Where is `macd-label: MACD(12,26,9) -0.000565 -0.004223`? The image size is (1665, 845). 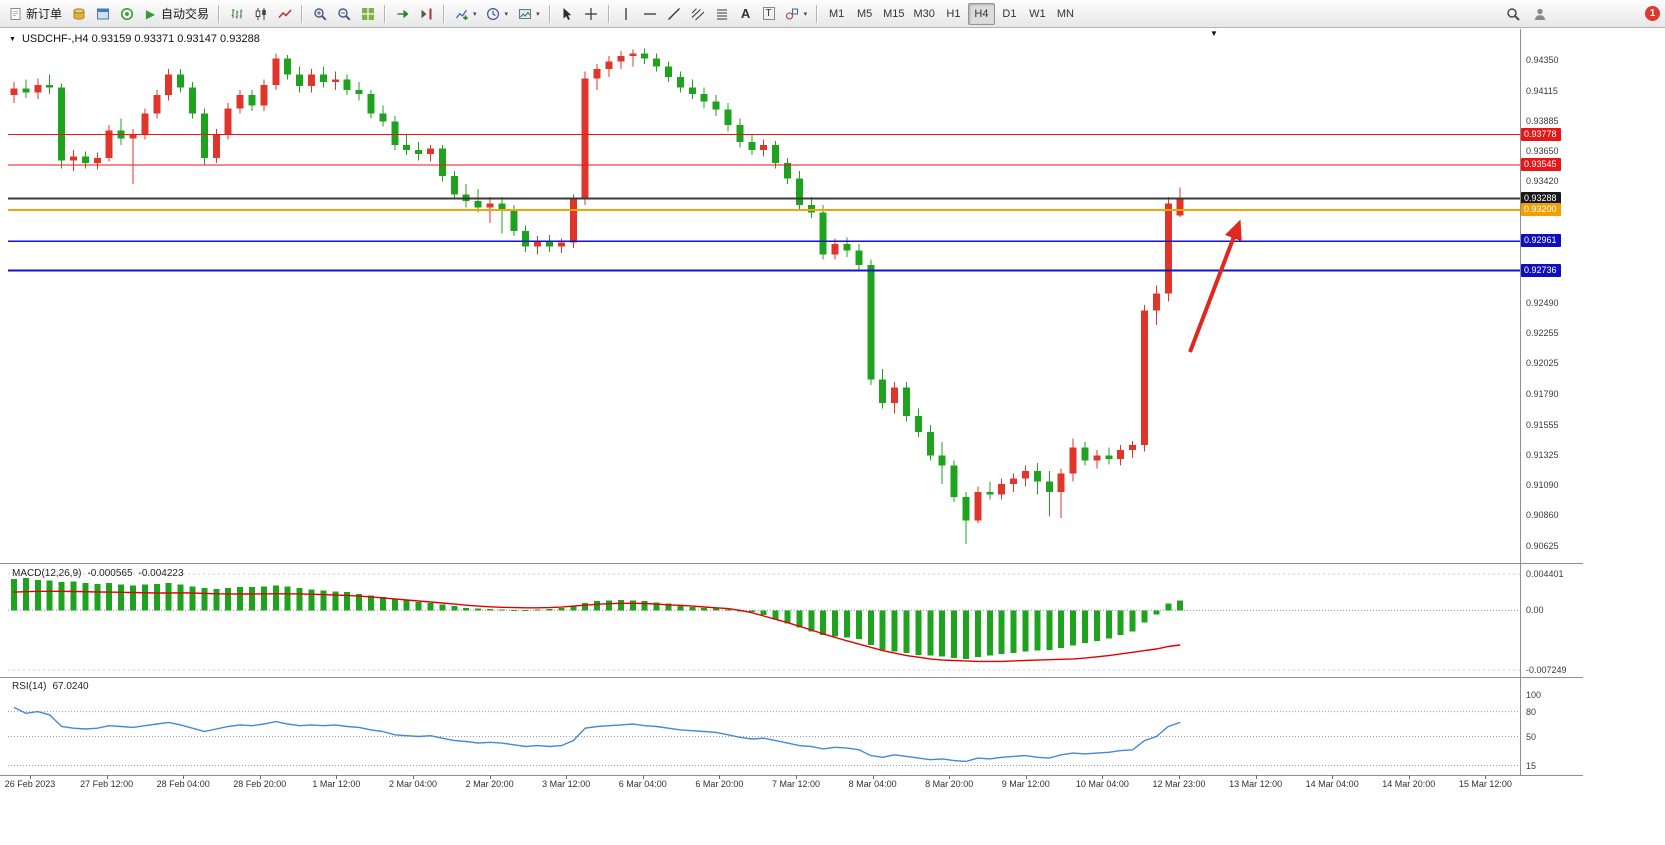 macd-label: MACD(12,26,9) -0.000565 -0.004223 is located at coordinates (98, 573).